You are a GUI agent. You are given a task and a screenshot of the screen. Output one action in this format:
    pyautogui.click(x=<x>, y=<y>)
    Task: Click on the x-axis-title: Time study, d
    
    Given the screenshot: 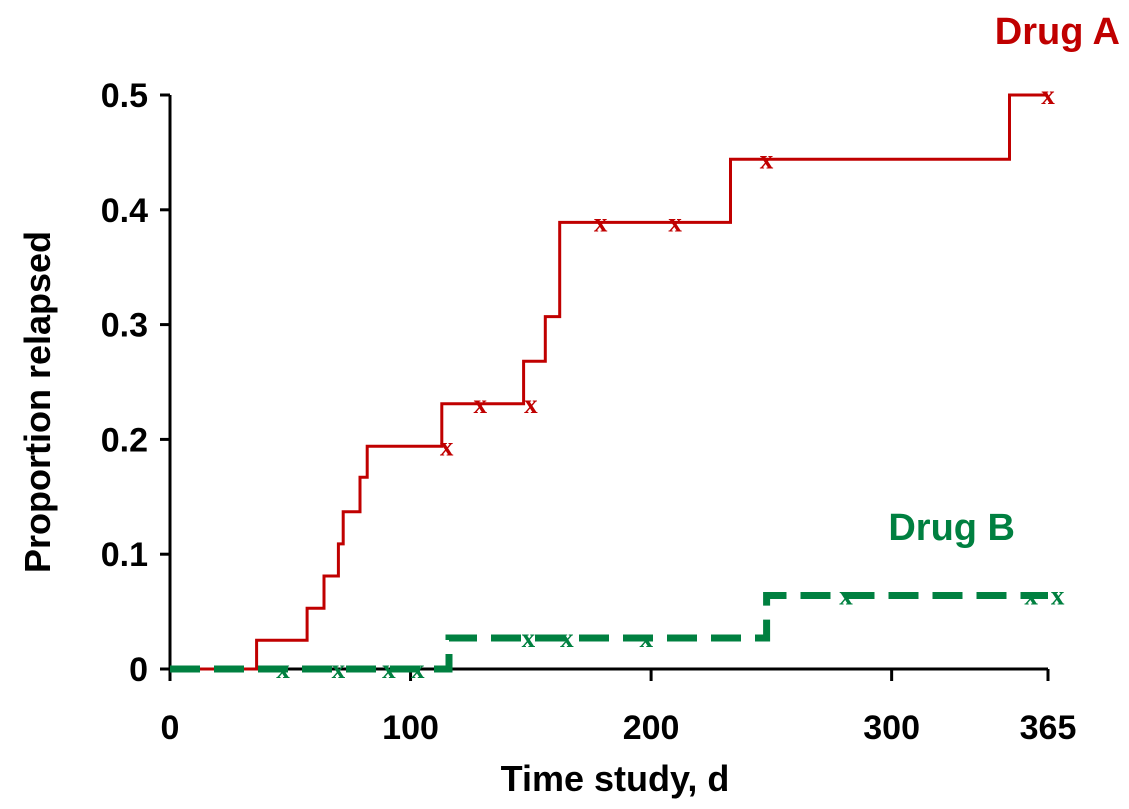 What is the action you would take?
    pyautogui.click(x=615, y=778)
    